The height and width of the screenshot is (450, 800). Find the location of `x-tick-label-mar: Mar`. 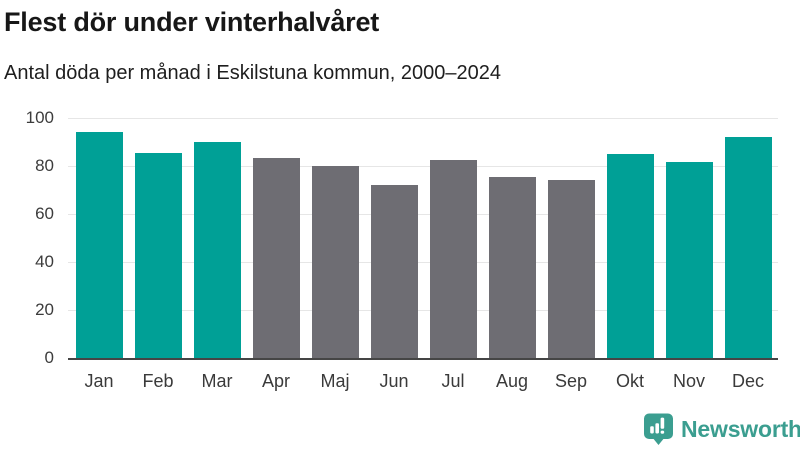

x-tick-label-mar: Mar is located at coordinates (217, 381).